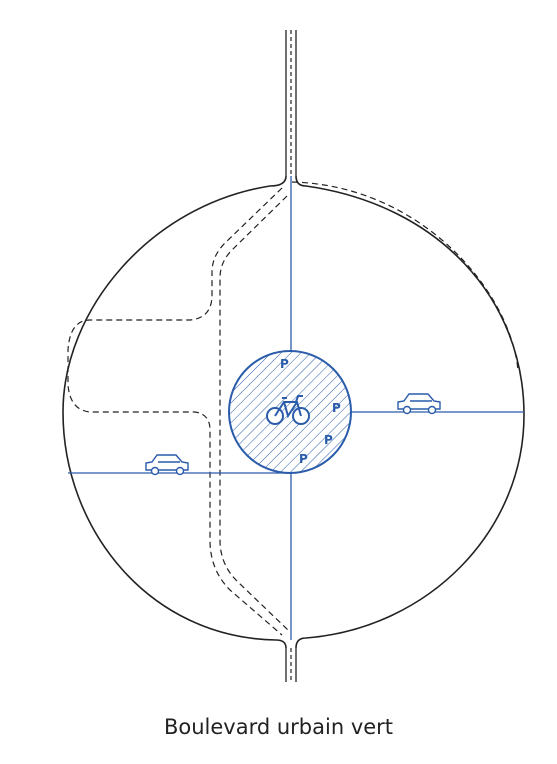 This screenshot has width=557, height=764. I want to click on bicycle-icon, so click(288, 410).